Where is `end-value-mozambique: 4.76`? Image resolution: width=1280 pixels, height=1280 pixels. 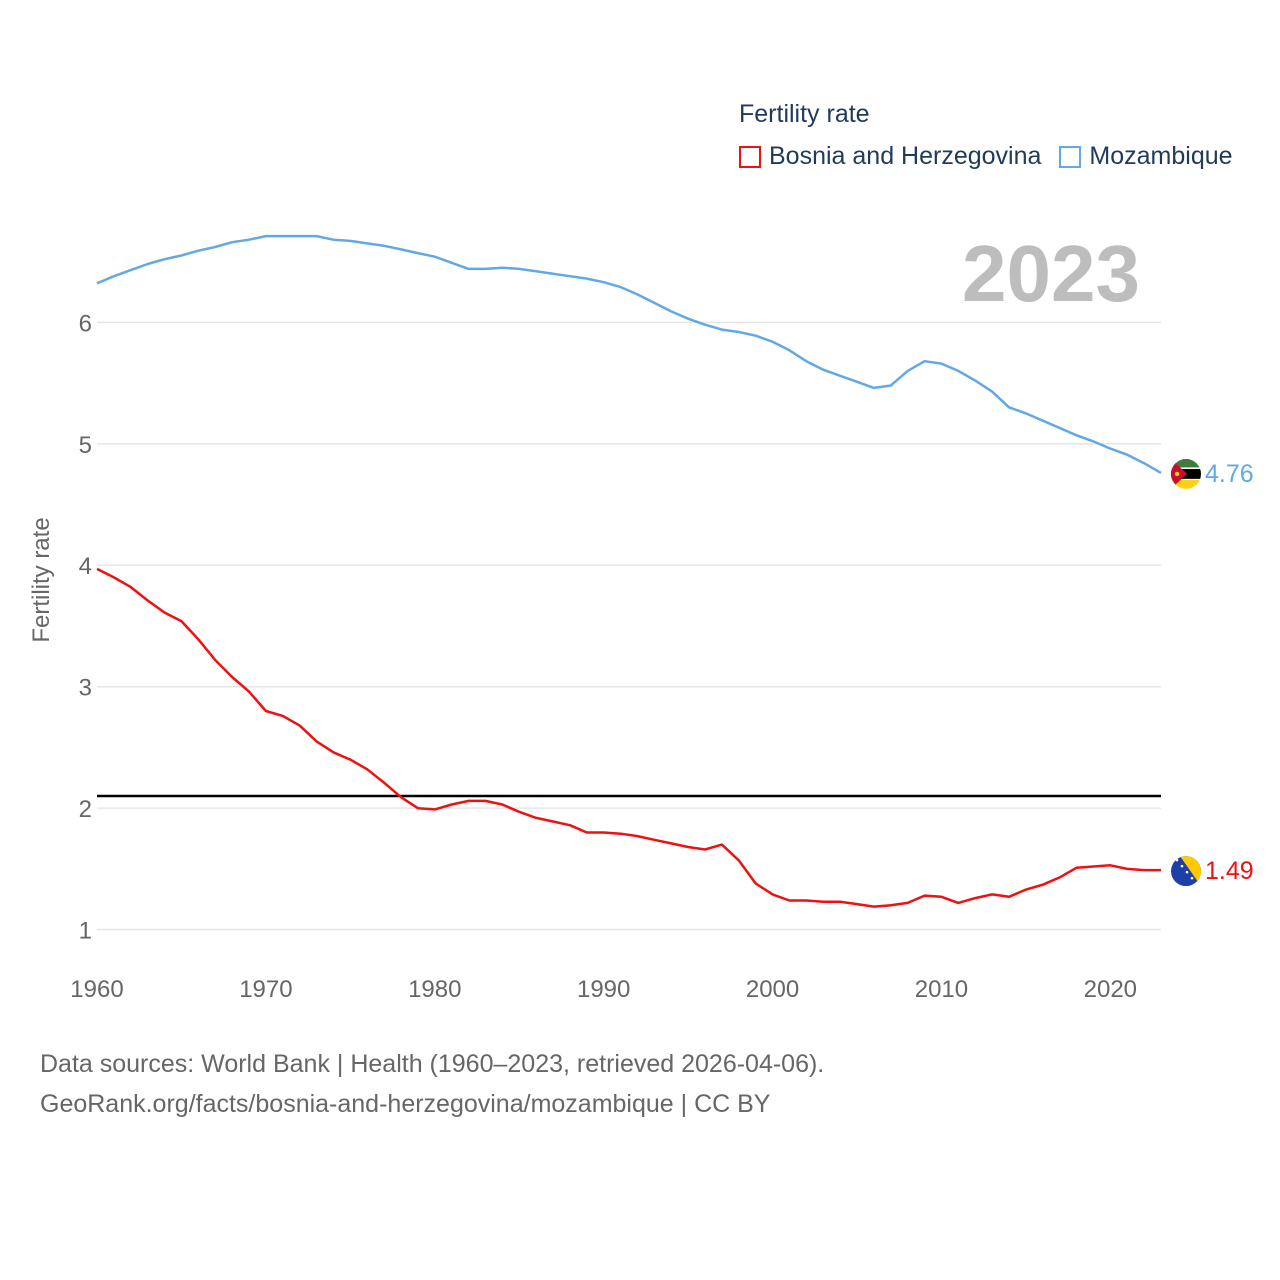
end-value-mozambique: 4.76 is located at coordinates (1229, 474).